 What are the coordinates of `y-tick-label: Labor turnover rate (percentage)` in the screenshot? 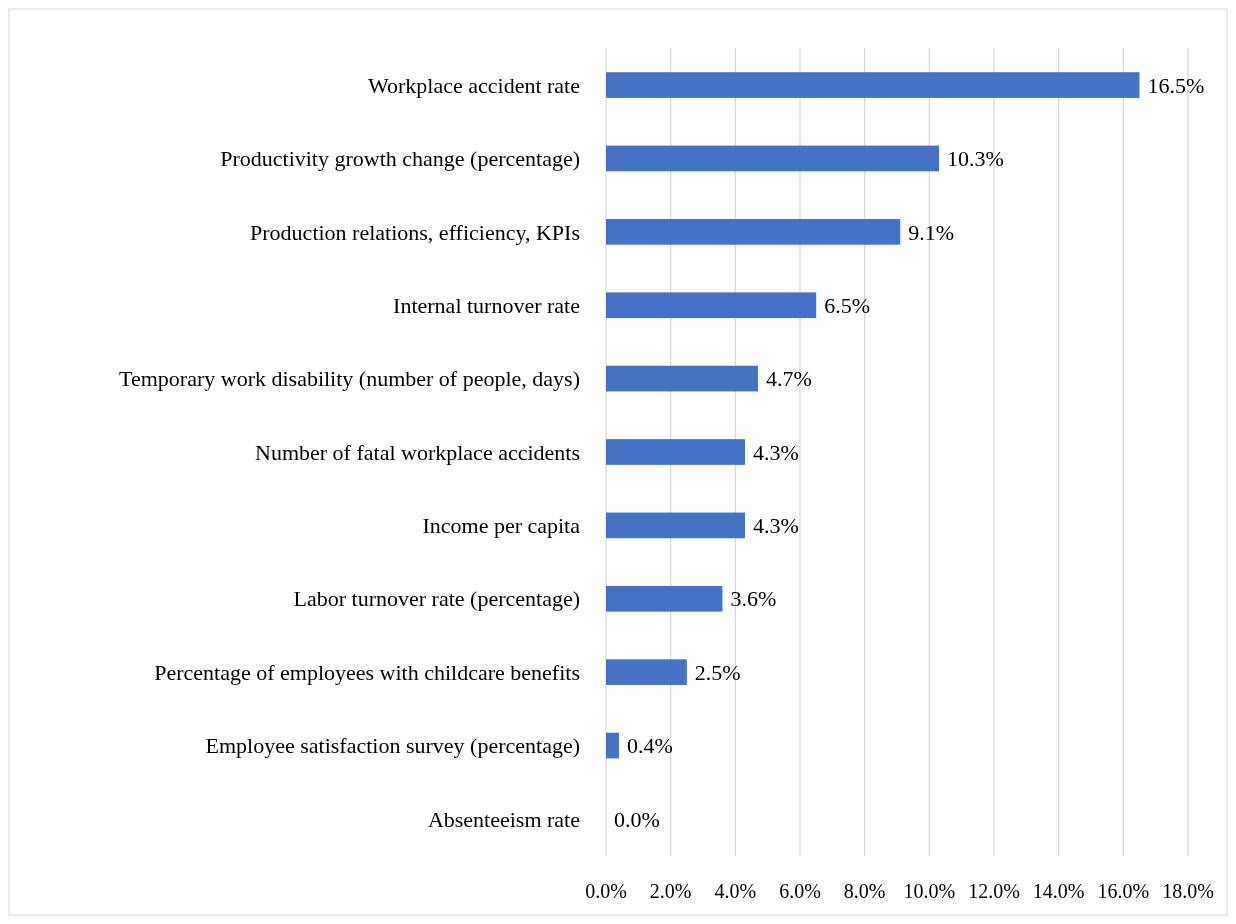 It's located at (436, 599).